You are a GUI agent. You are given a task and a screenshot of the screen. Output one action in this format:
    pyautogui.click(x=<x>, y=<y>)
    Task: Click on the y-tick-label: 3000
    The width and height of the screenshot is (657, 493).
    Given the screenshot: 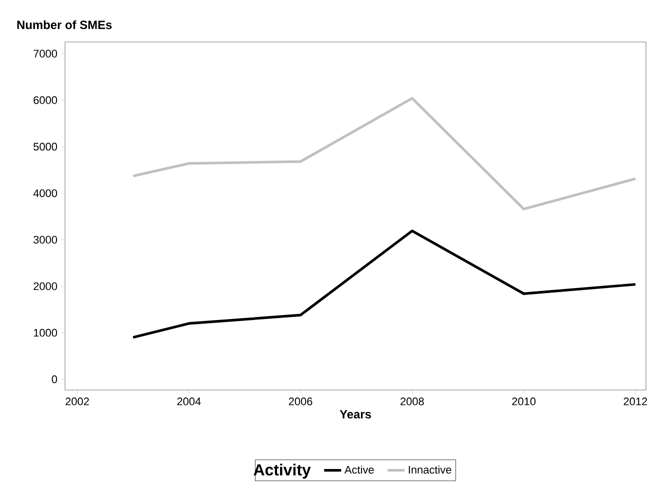 What is the action you would take?
    pyautogui.click(x=46, y=240)
    